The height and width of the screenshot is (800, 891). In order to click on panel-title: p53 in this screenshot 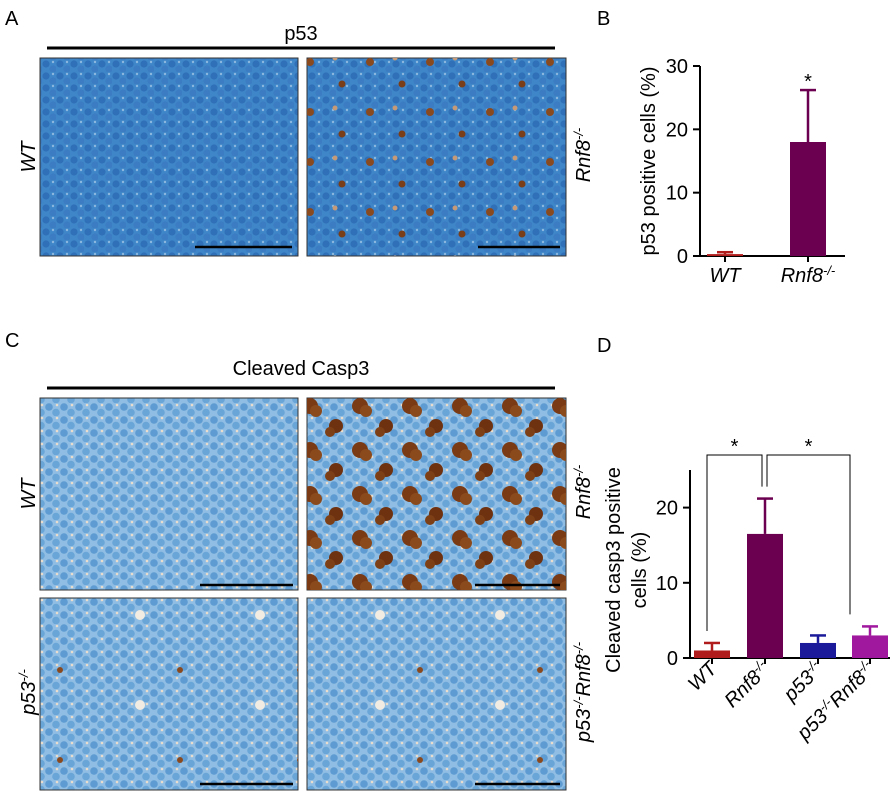, I will do `click(300, 34)`.